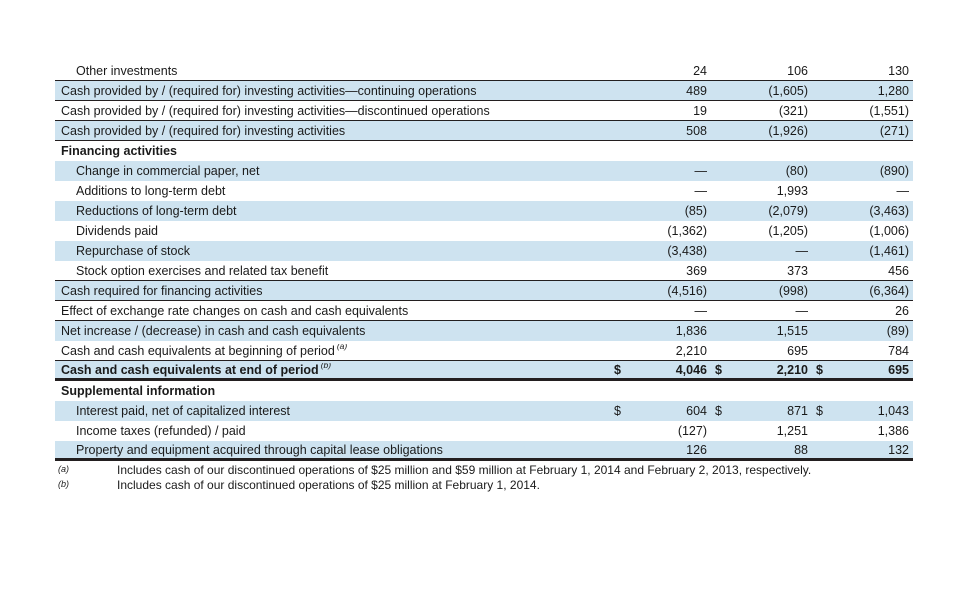 The height and width of the screenshot is (613, 964). What do you see at coordinates (161, 431) in the screenshot?
I see `row-label: Income taxes (refunded) / paid` at bounding box center [161, 431].